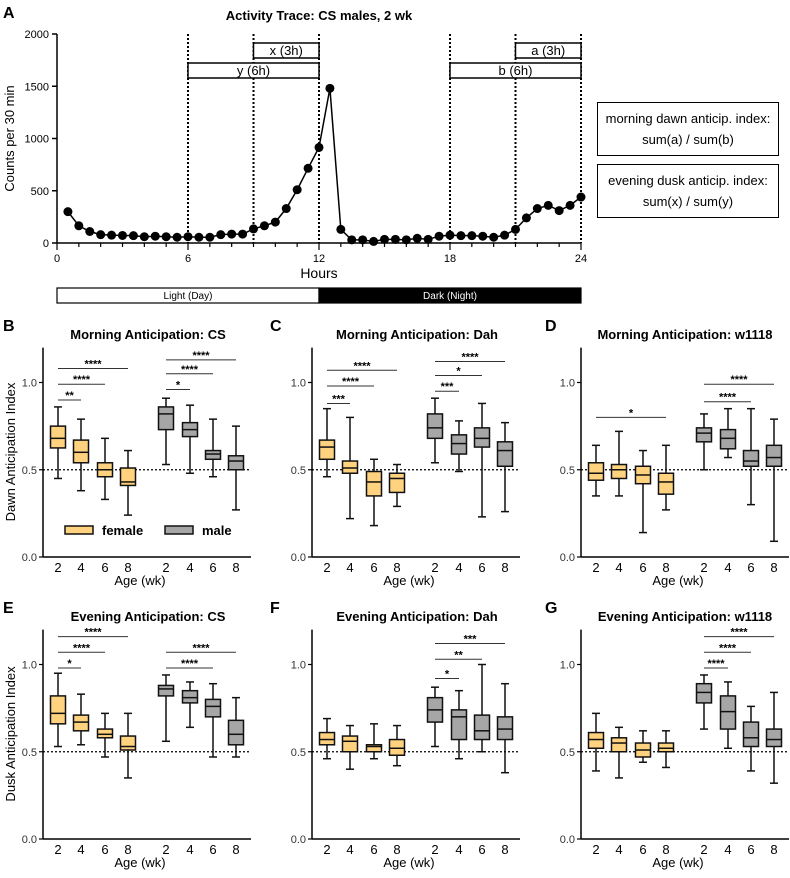  What do you see at coordinates (40, 192) in the screenshot?
I see `y-tick-label: 500` at bounding box center [40, 192].